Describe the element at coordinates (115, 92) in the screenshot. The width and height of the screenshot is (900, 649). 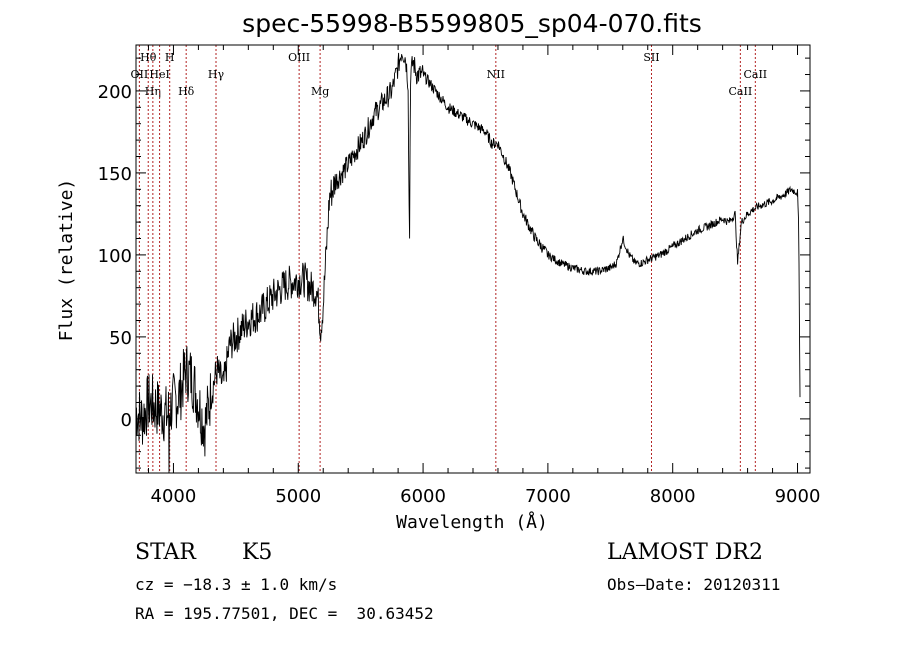
I see `y-tick-label-200: 200` at that location.